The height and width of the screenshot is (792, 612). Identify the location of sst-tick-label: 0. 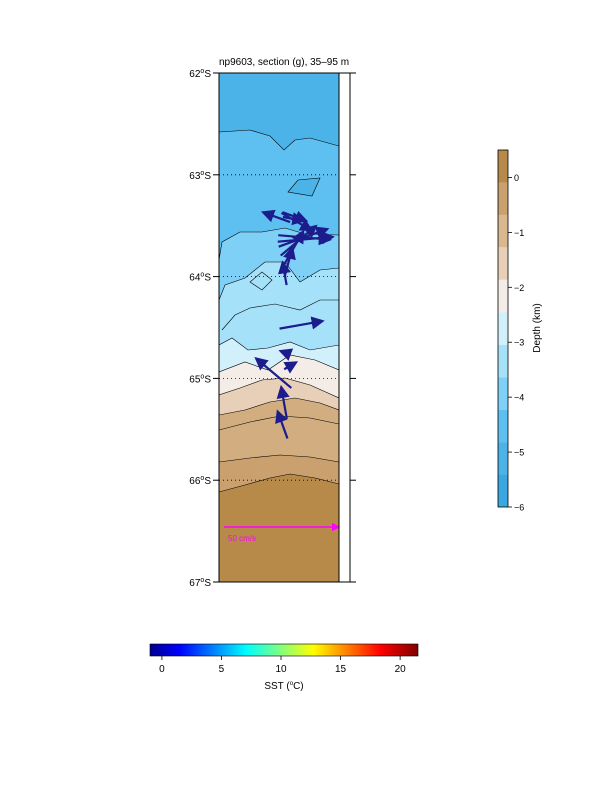
(162, 669).